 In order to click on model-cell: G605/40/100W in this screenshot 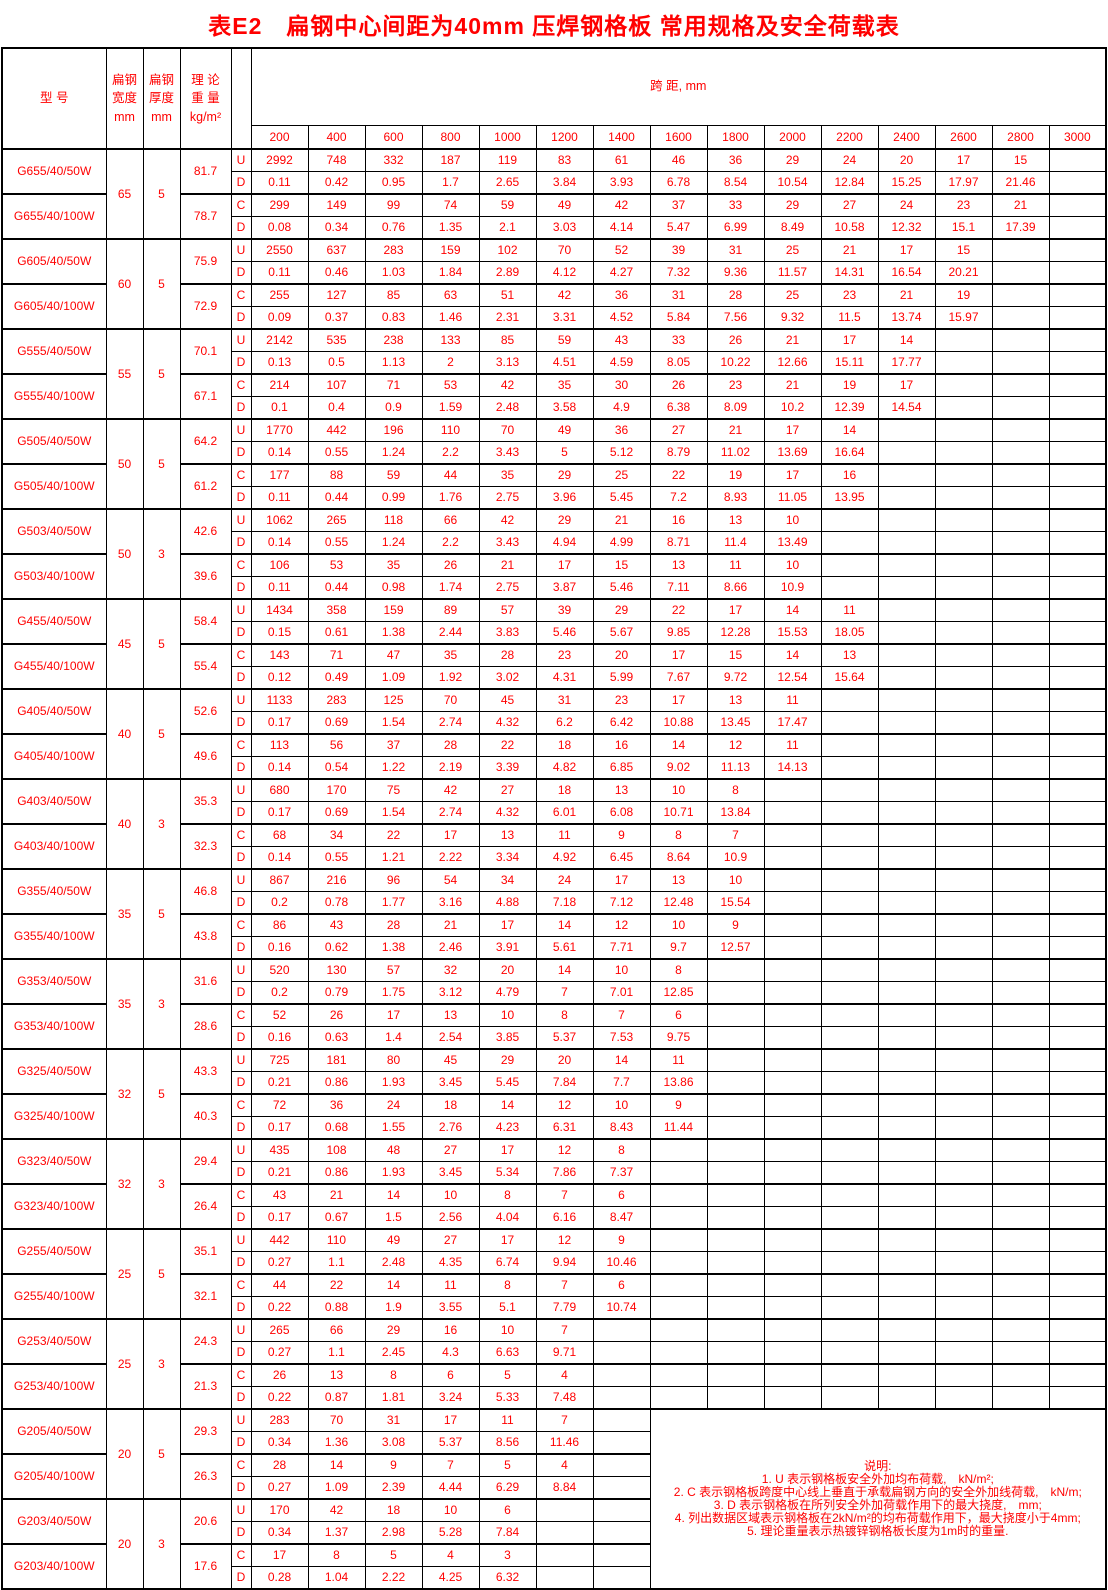, I will do `click(54, 306)`.